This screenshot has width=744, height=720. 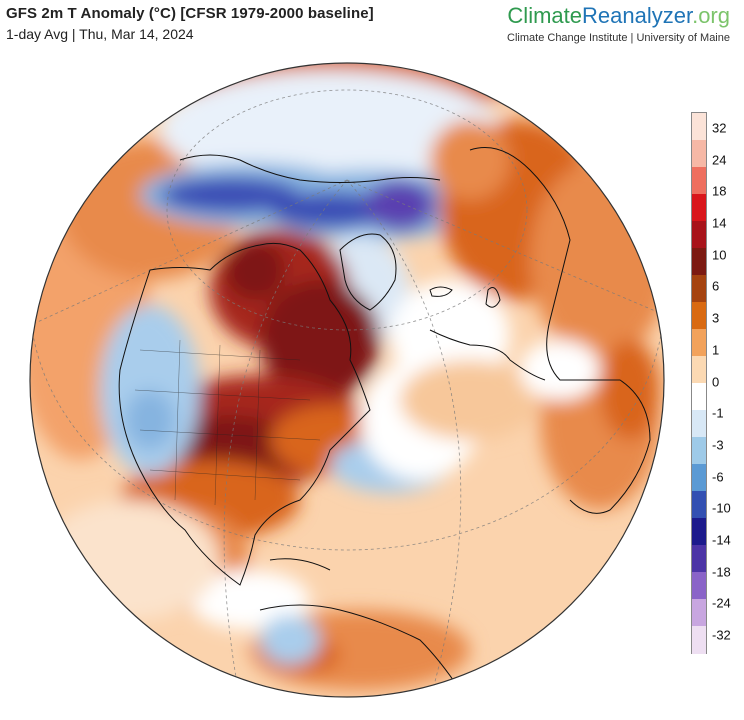 What do you see at coordinates (711, 15) in the screenshot?
I see `brand-part-3: .org` at bounding box center [711, 15].